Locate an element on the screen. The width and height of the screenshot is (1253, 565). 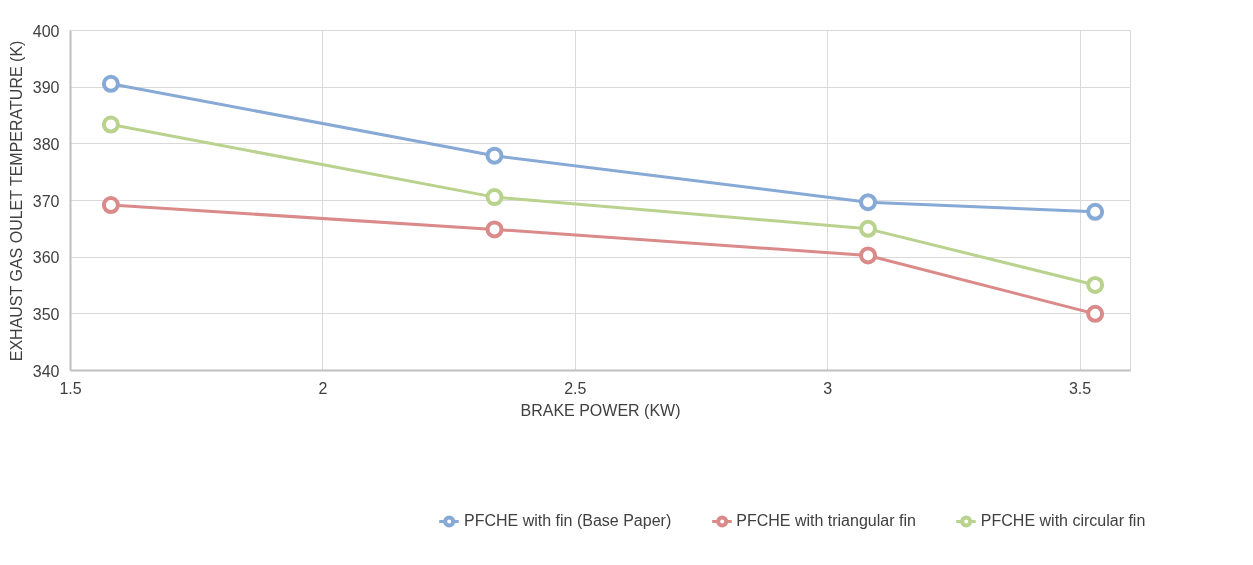
legend-label: PFCHE with triangular fin is located at coordinates (826, 520).